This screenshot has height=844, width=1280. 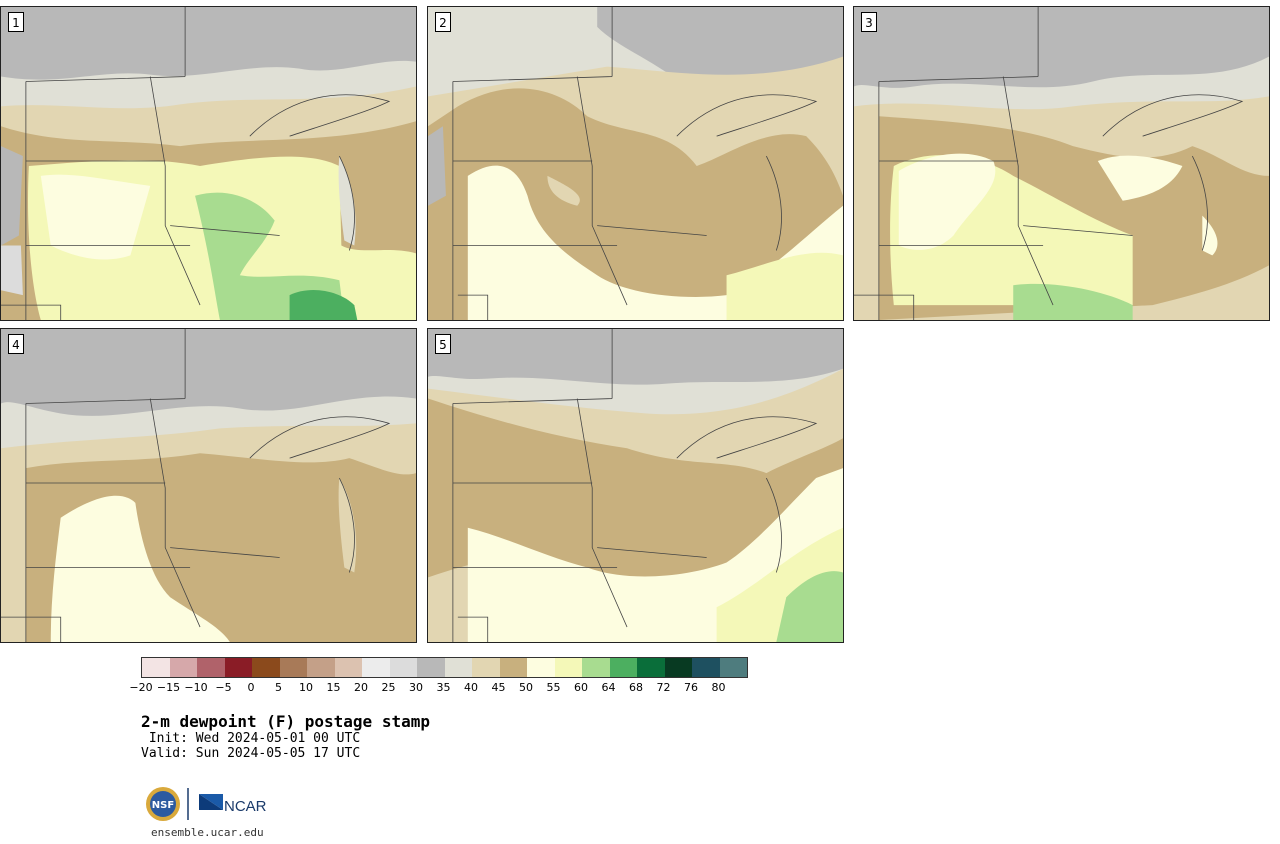 I want to click on map-panel-5: 5, so click(x=635, y=485).